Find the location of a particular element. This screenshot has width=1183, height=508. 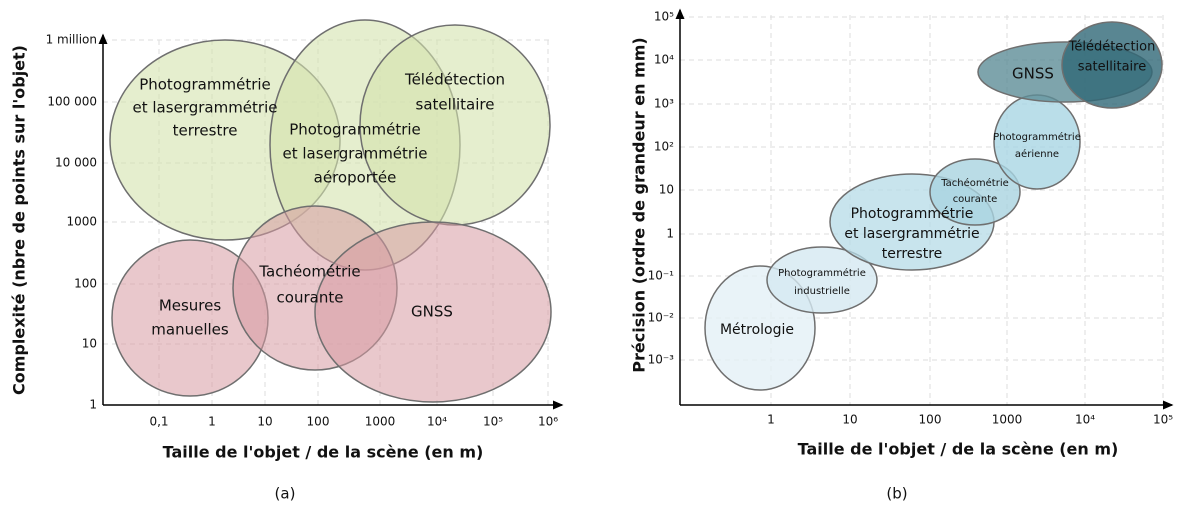

region-label: Mesures is located at coordinates (190, 306).